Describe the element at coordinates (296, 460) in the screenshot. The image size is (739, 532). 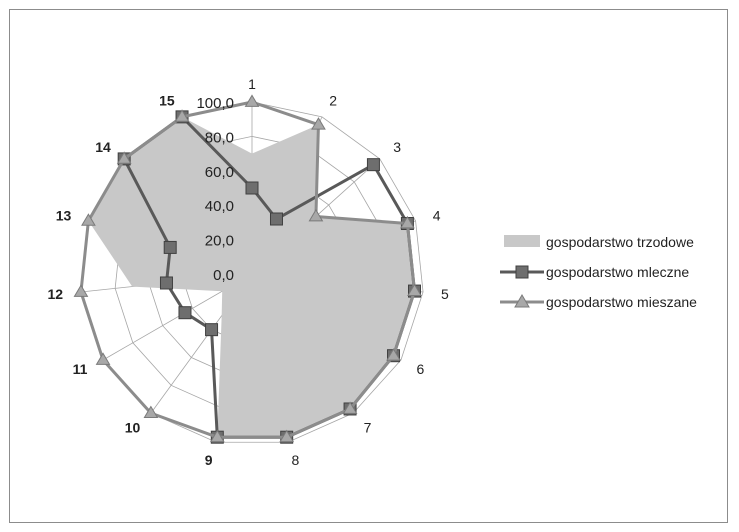
I see `category-label: 8` at that location.